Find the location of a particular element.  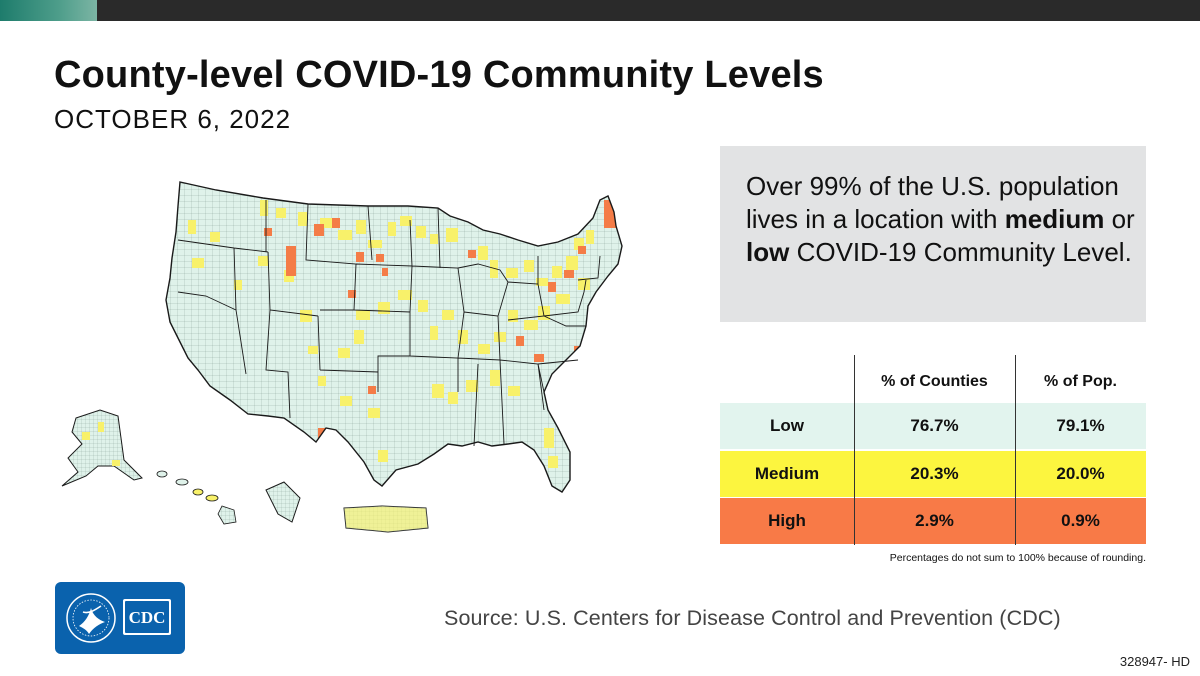

row-population-value: 20.0% is located at coordinates (1080, 473).